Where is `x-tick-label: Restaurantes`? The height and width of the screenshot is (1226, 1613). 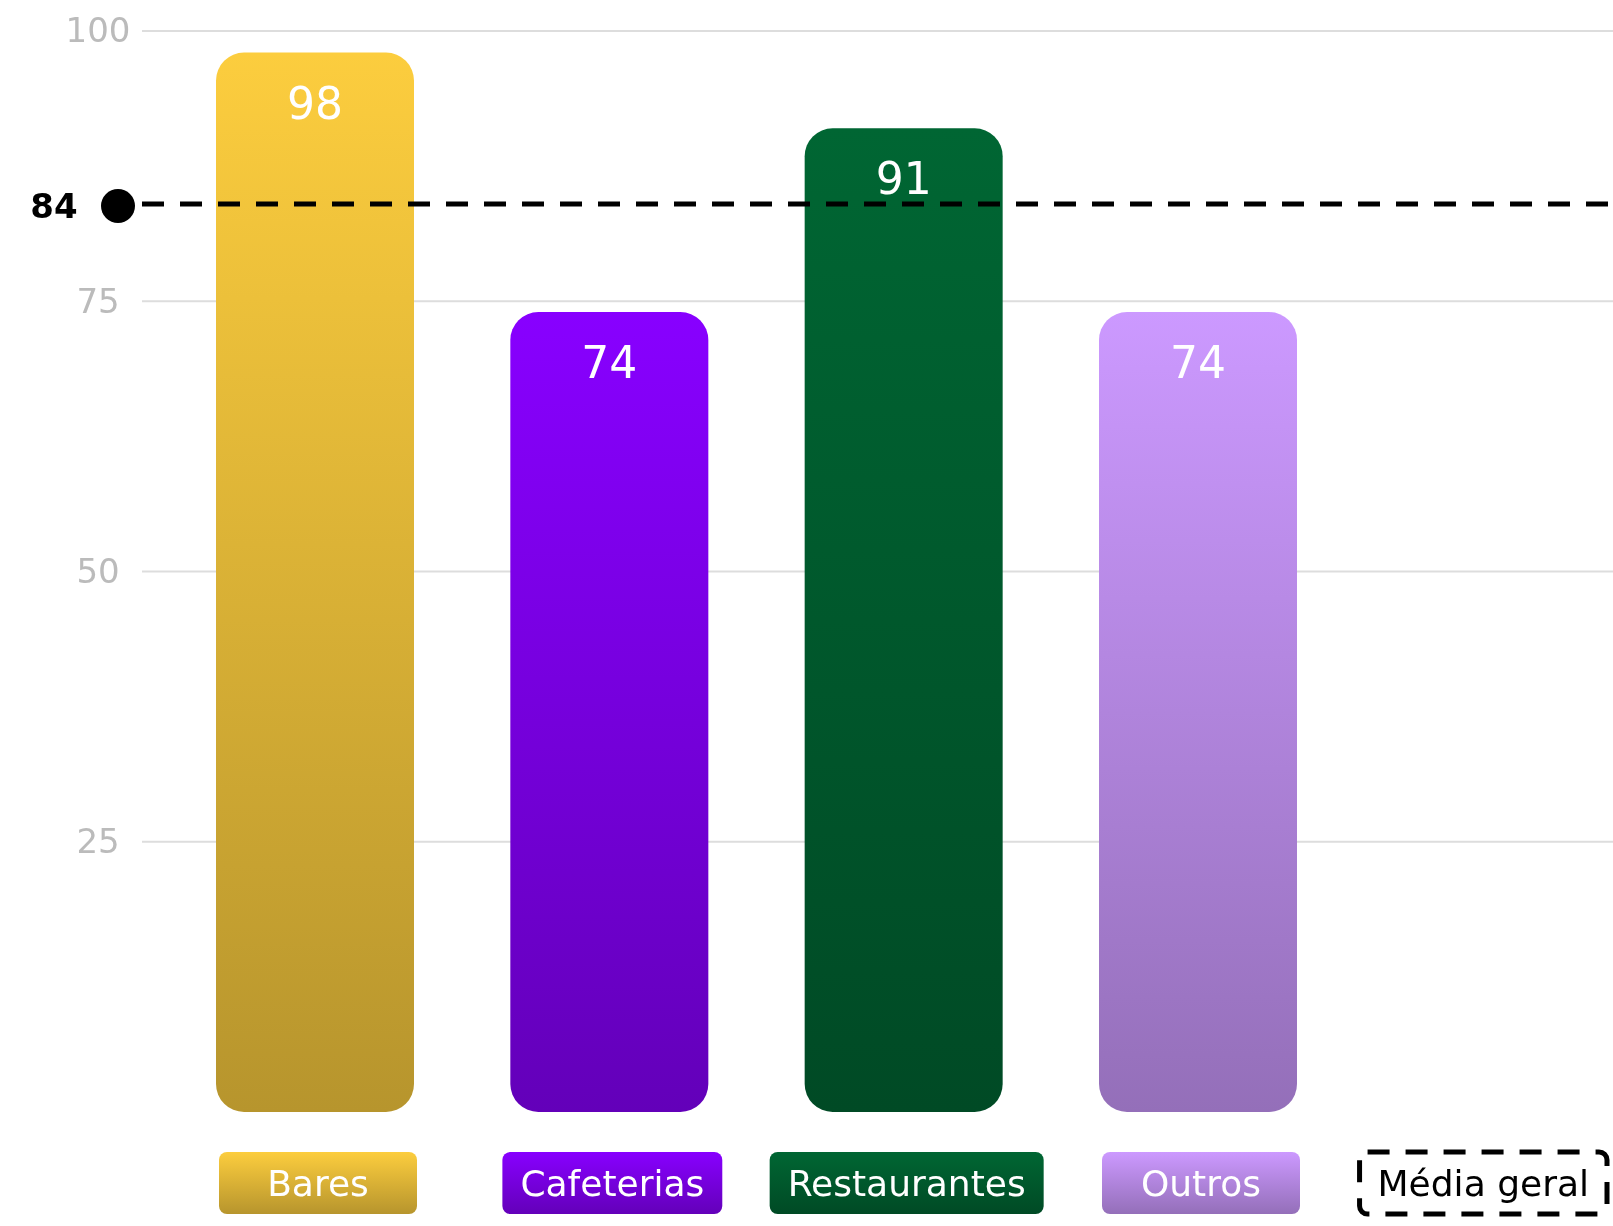
x-tick-label: Restaurantes is located at coordinates (906, 1183).